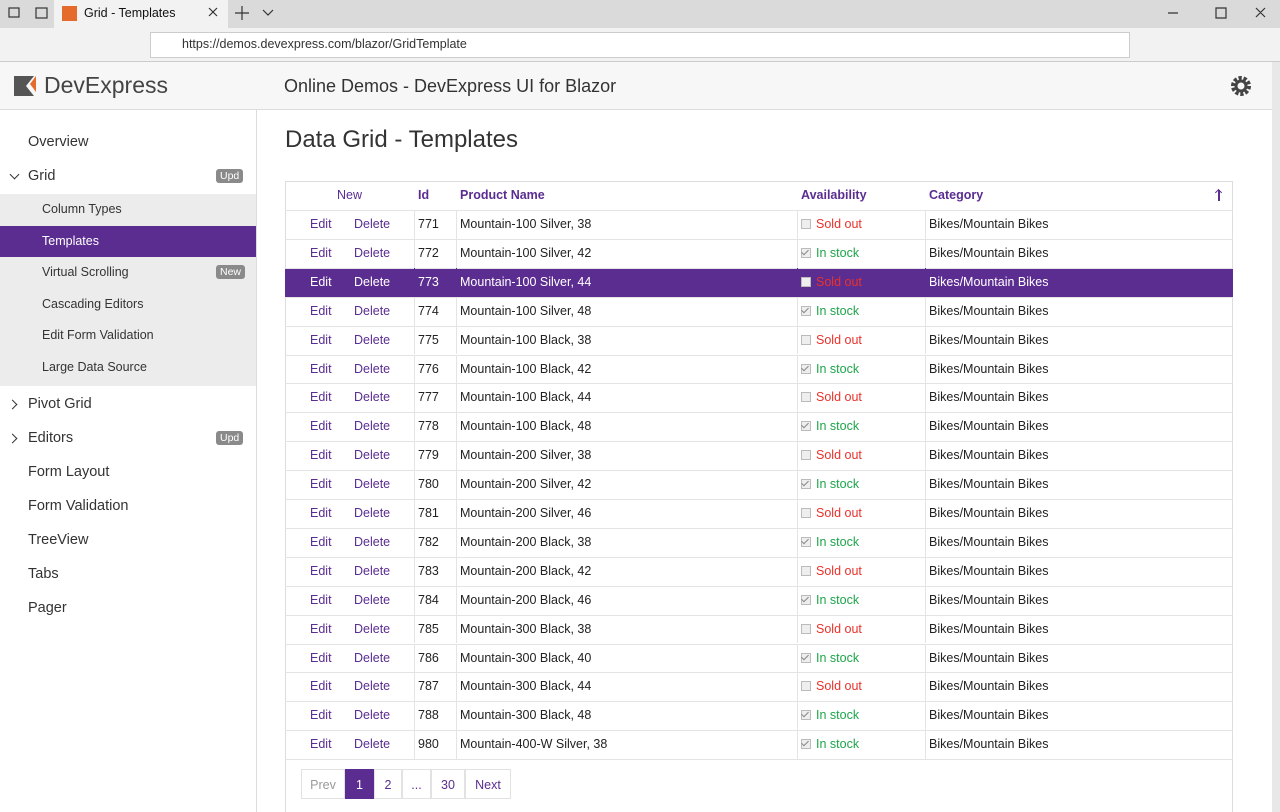  Describe the element at coordinates (526, 281) in the screenshot. I see `cell-name: Mountain-100 Silver, 44` at that location.